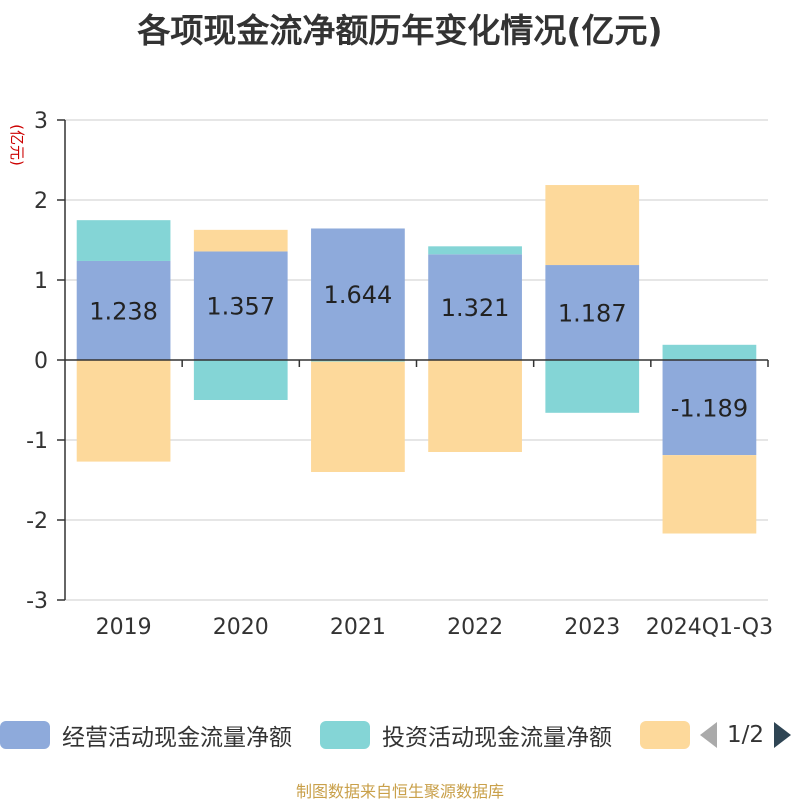 The height and width of the screenshot is (802, 800). I want to click on pager-next-icon, so click(783, 735).